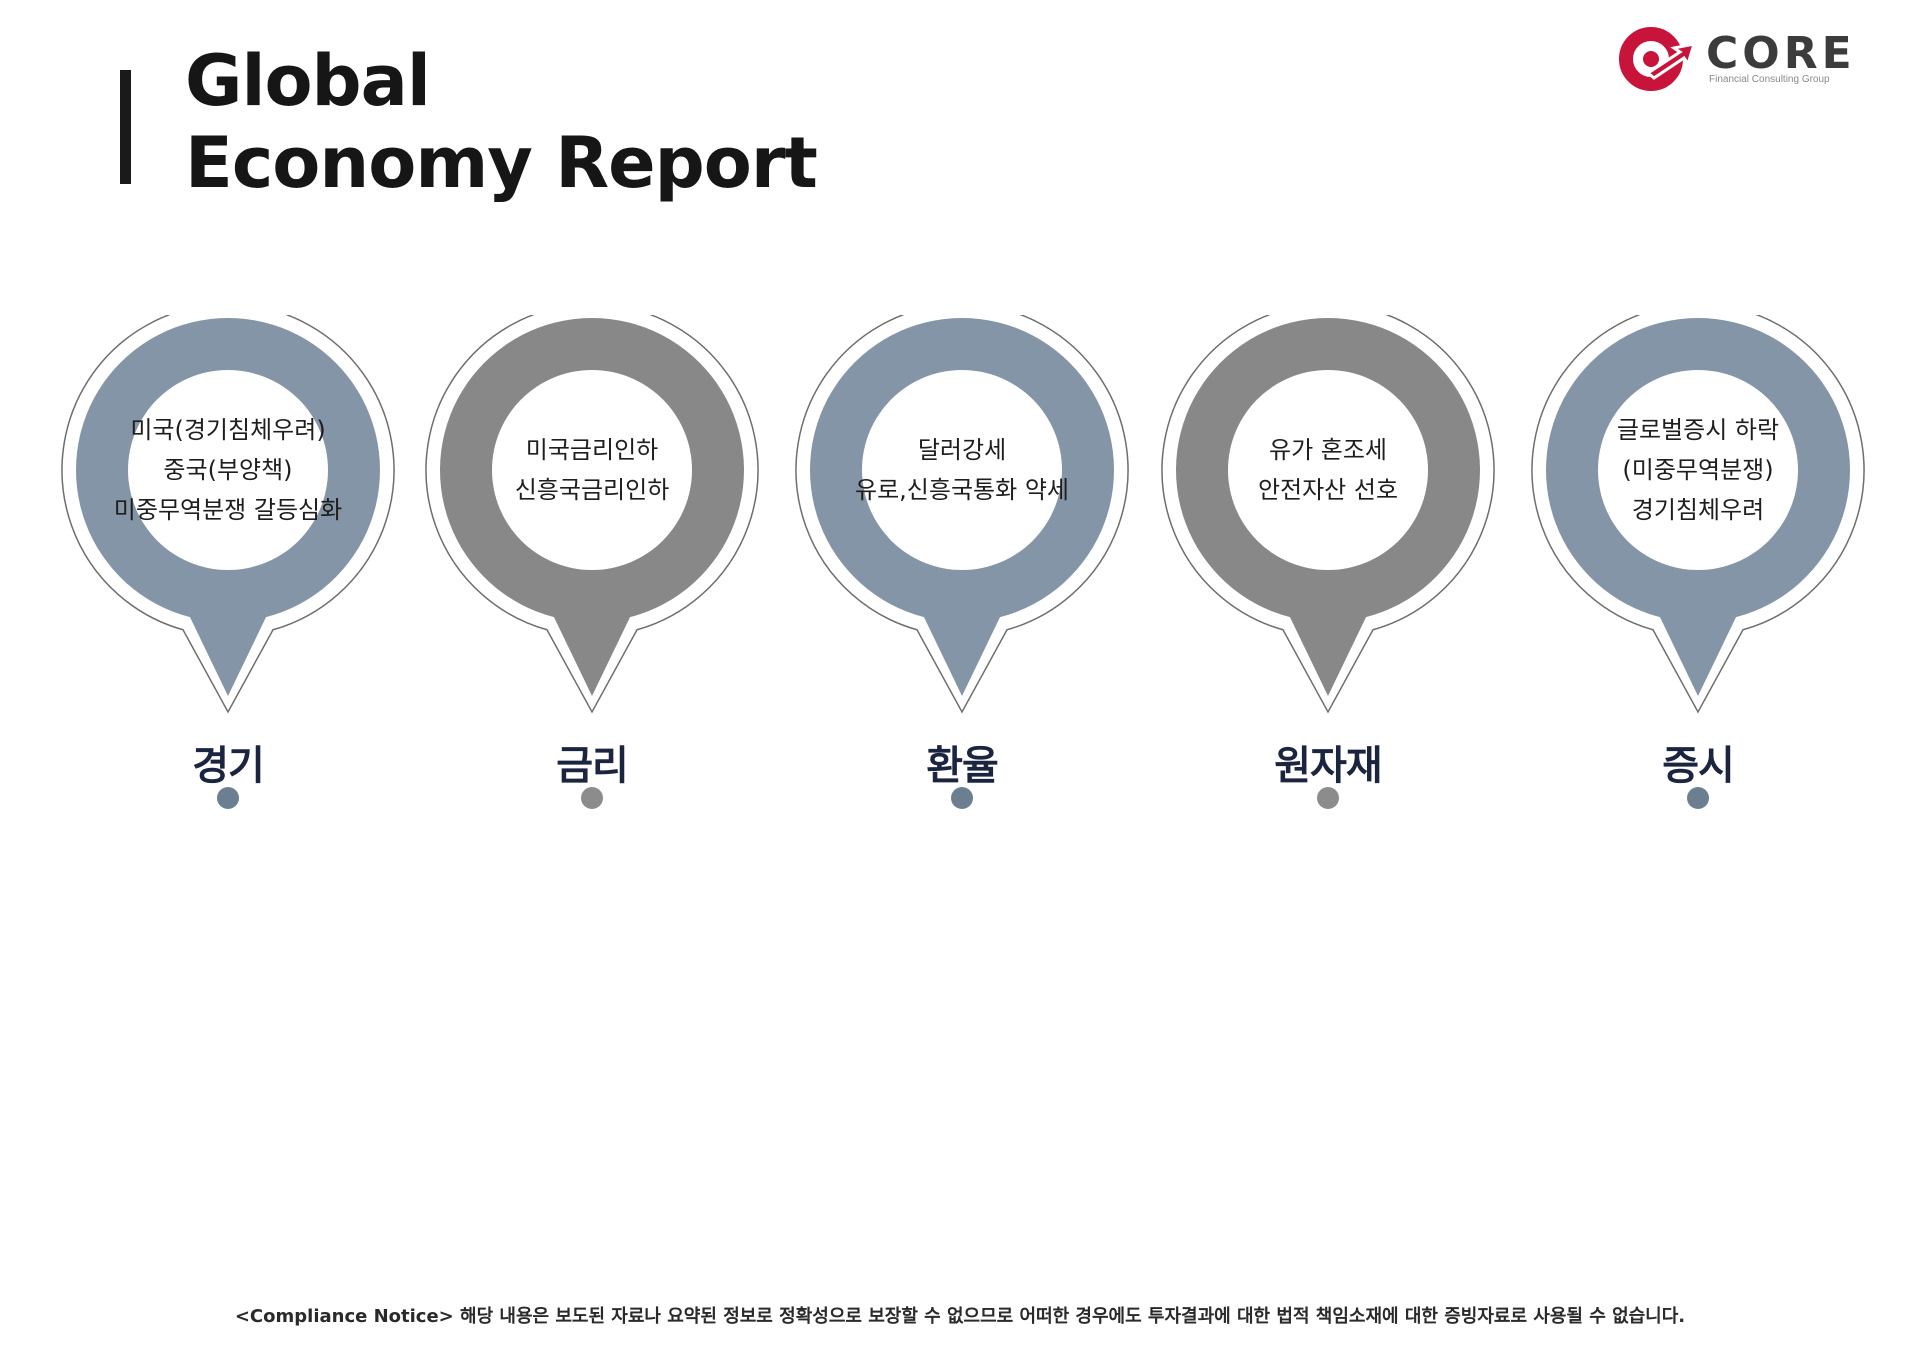  Describe the element at coordinates (962, 766) in the screenshot. I see `pin-exchange-rate-label: 환율` at that location.